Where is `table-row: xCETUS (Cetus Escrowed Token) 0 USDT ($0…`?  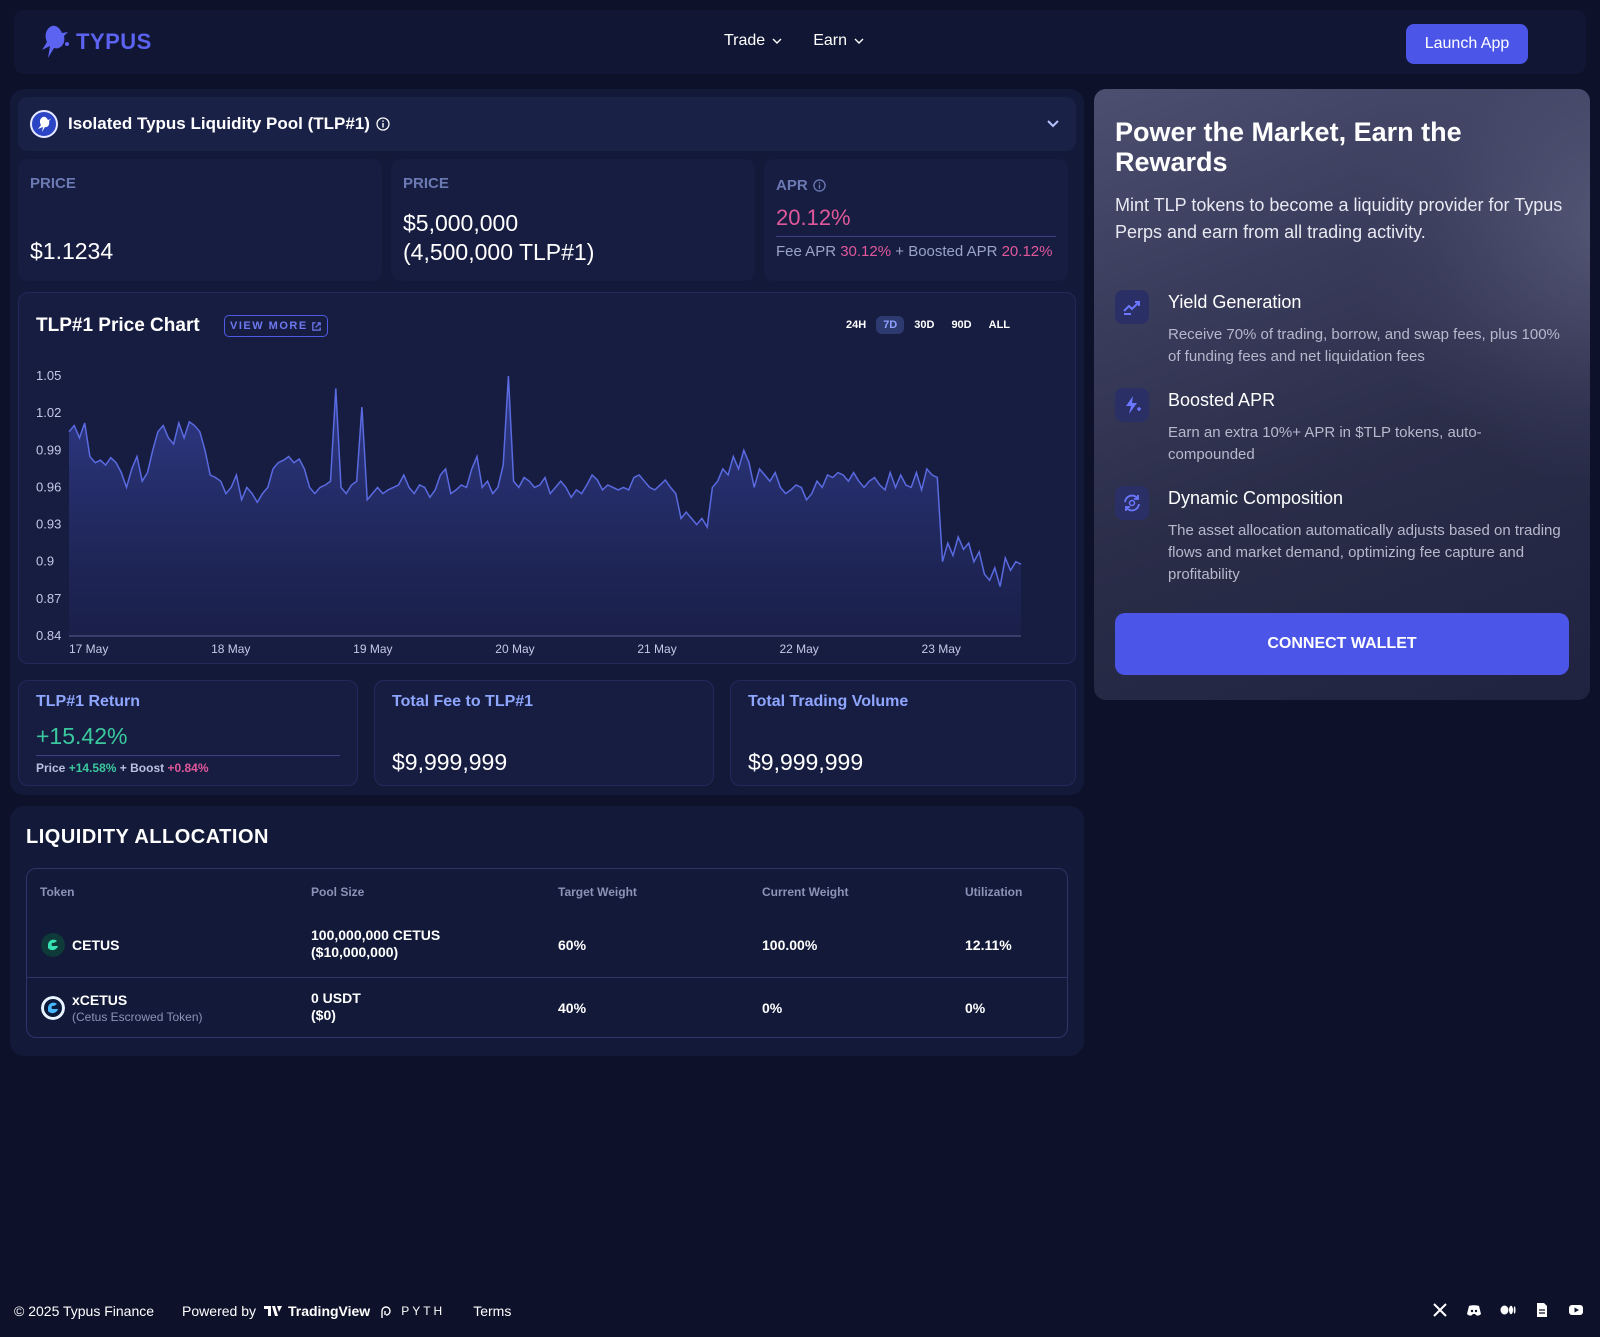 table-row: xCETUS (Cetus Escrowed Token) 0 USDT ($0… is located at coordinates (547, 1007).